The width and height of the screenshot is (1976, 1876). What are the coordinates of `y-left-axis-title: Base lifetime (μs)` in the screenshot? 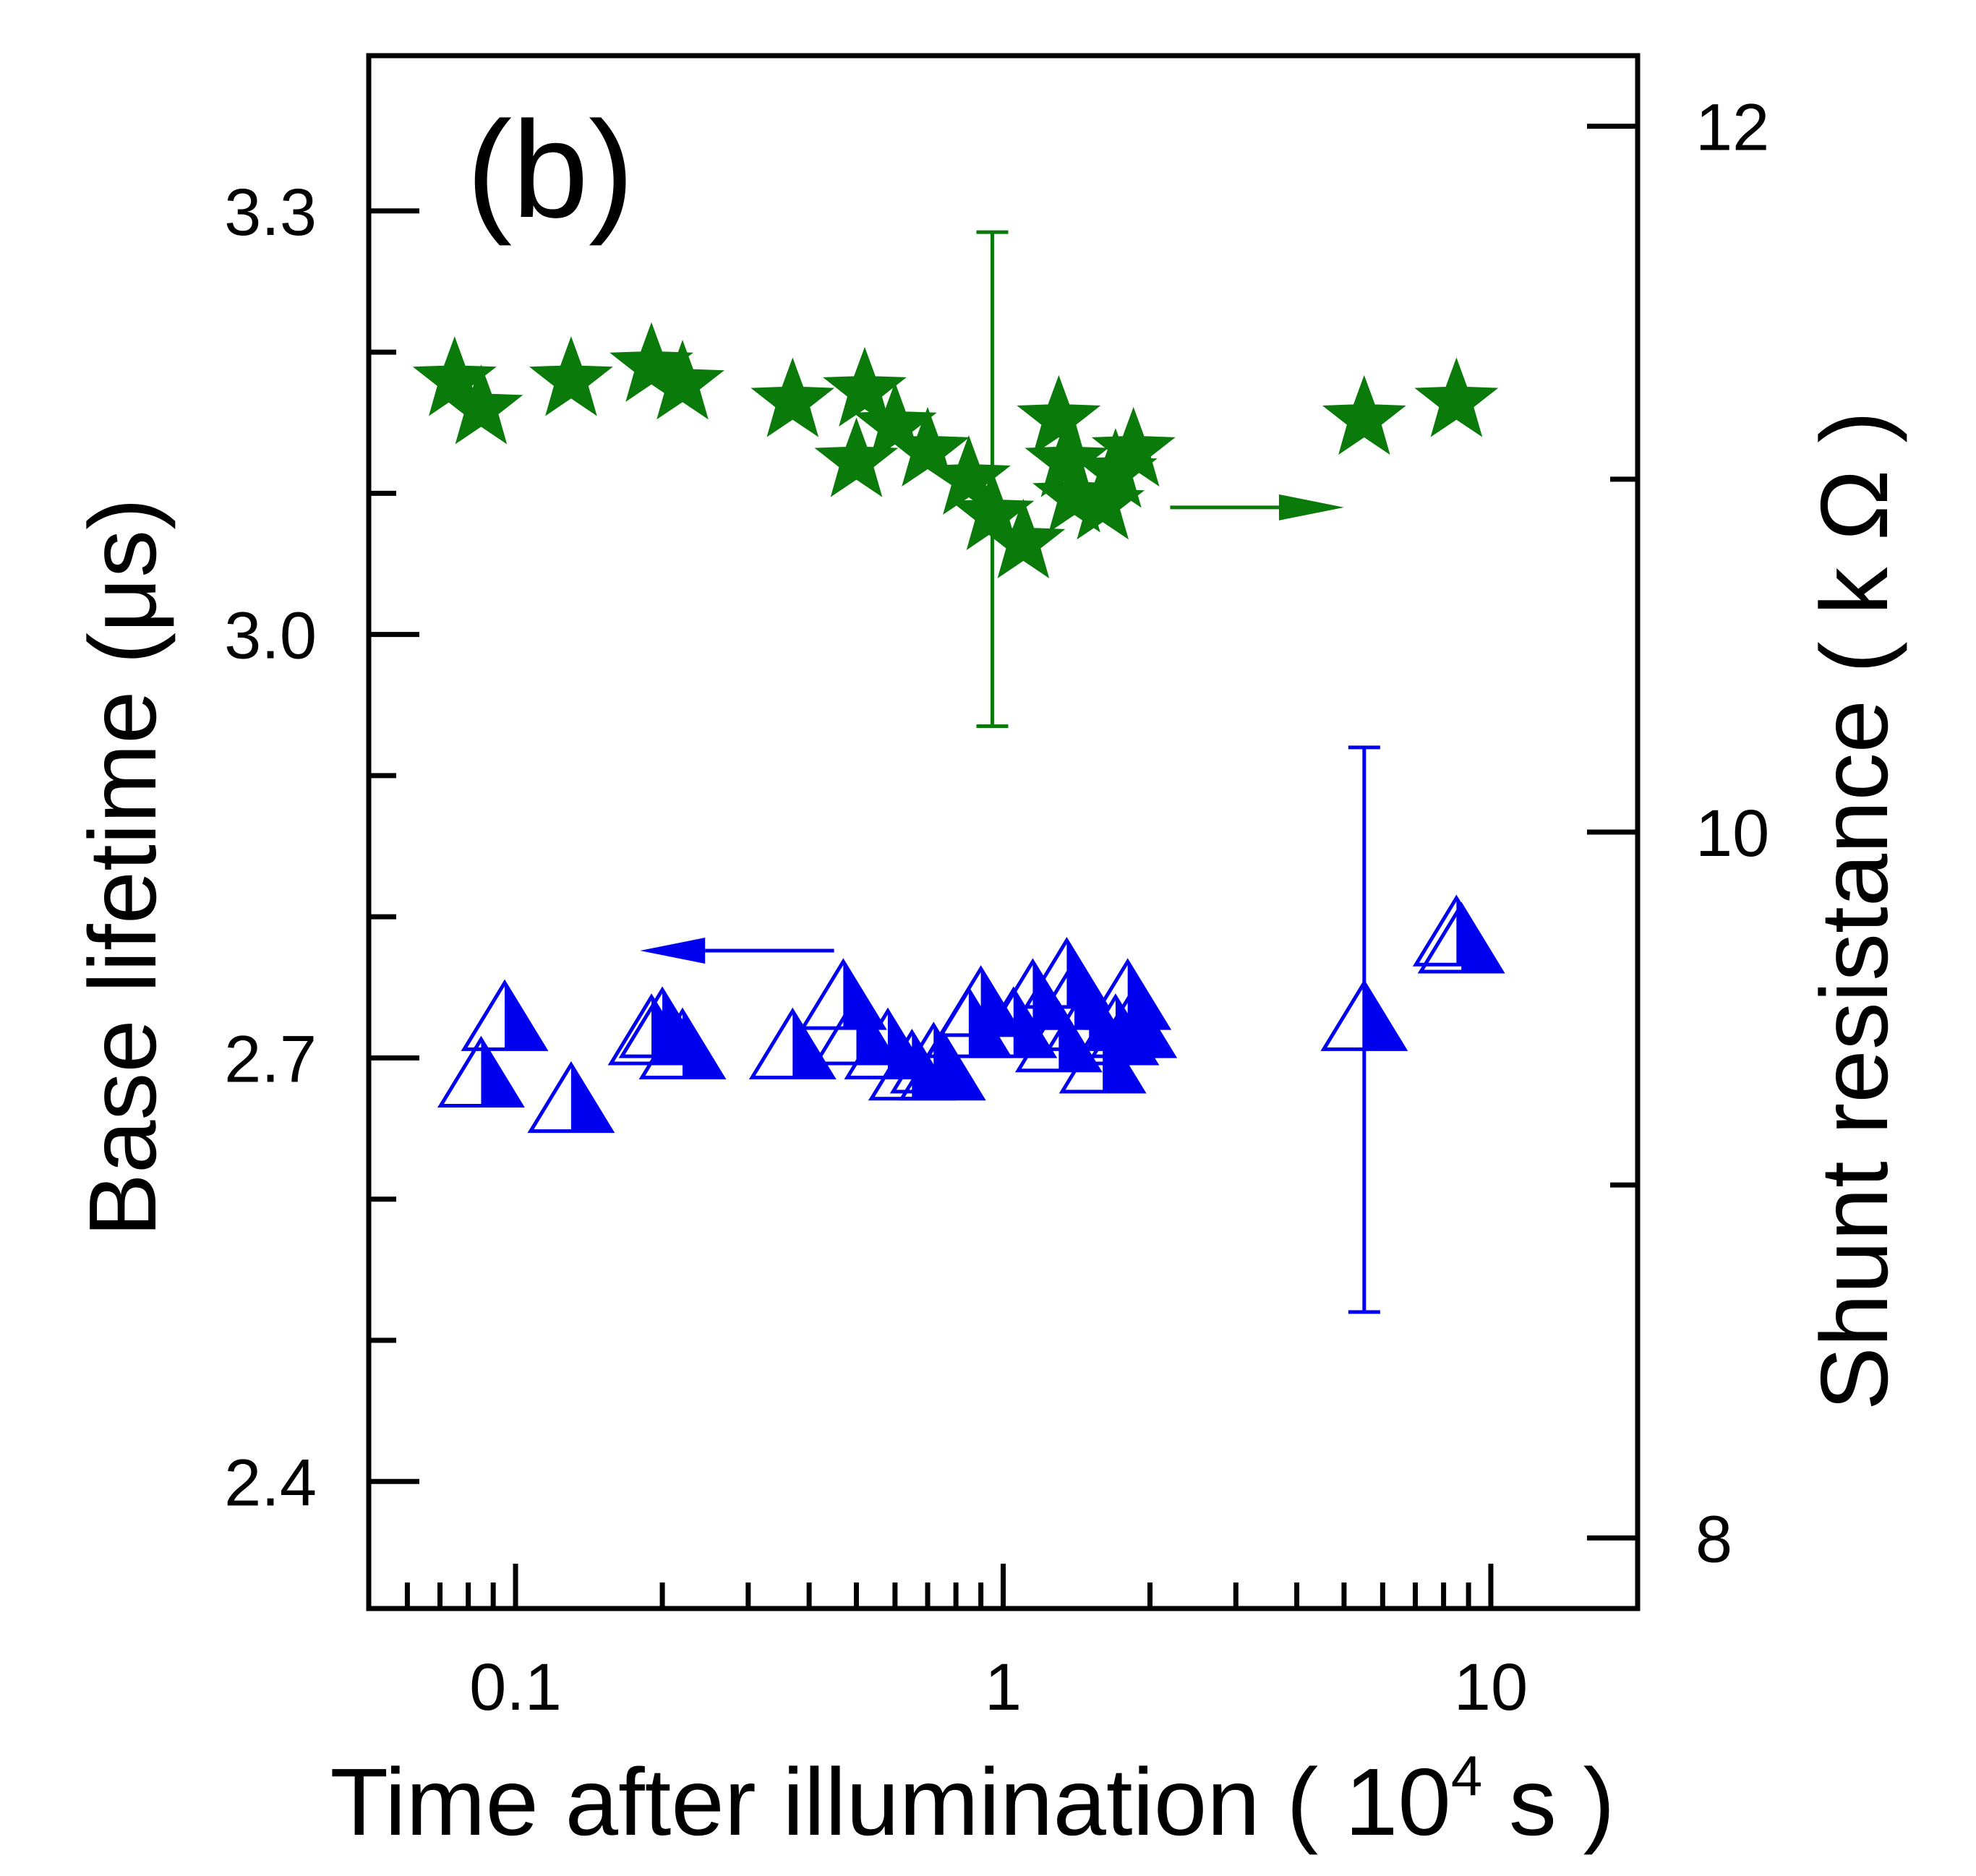 It's located at (122, 868).